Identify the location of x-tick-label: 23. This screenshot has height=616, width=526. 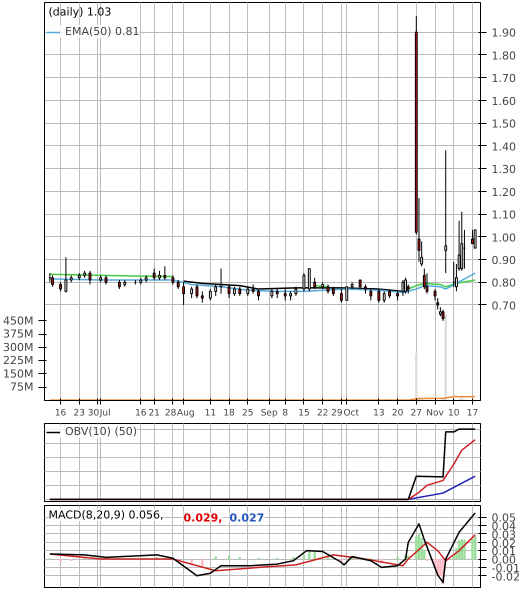
(79, 413).